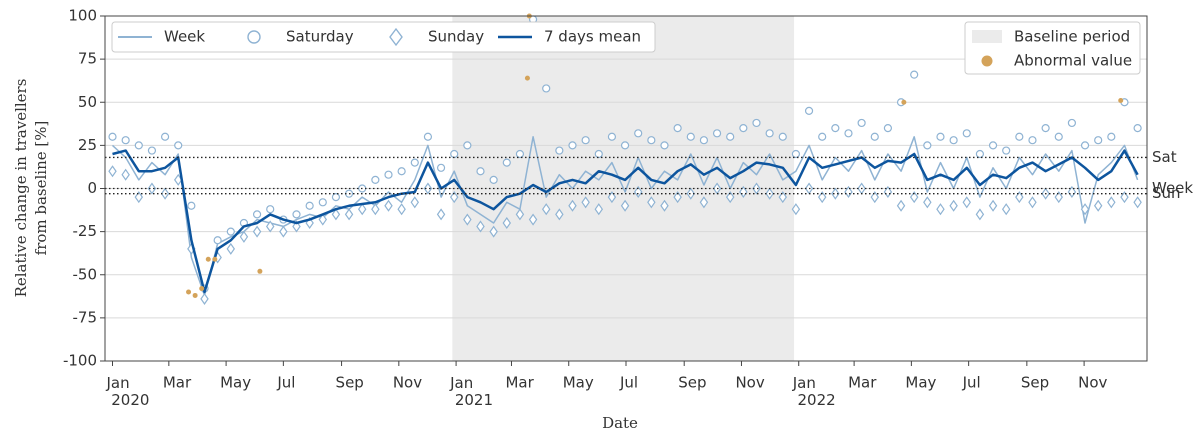 This screenshot has width=1201, height=434. I want to click on y-tick-label: -75, so click(85, 317).